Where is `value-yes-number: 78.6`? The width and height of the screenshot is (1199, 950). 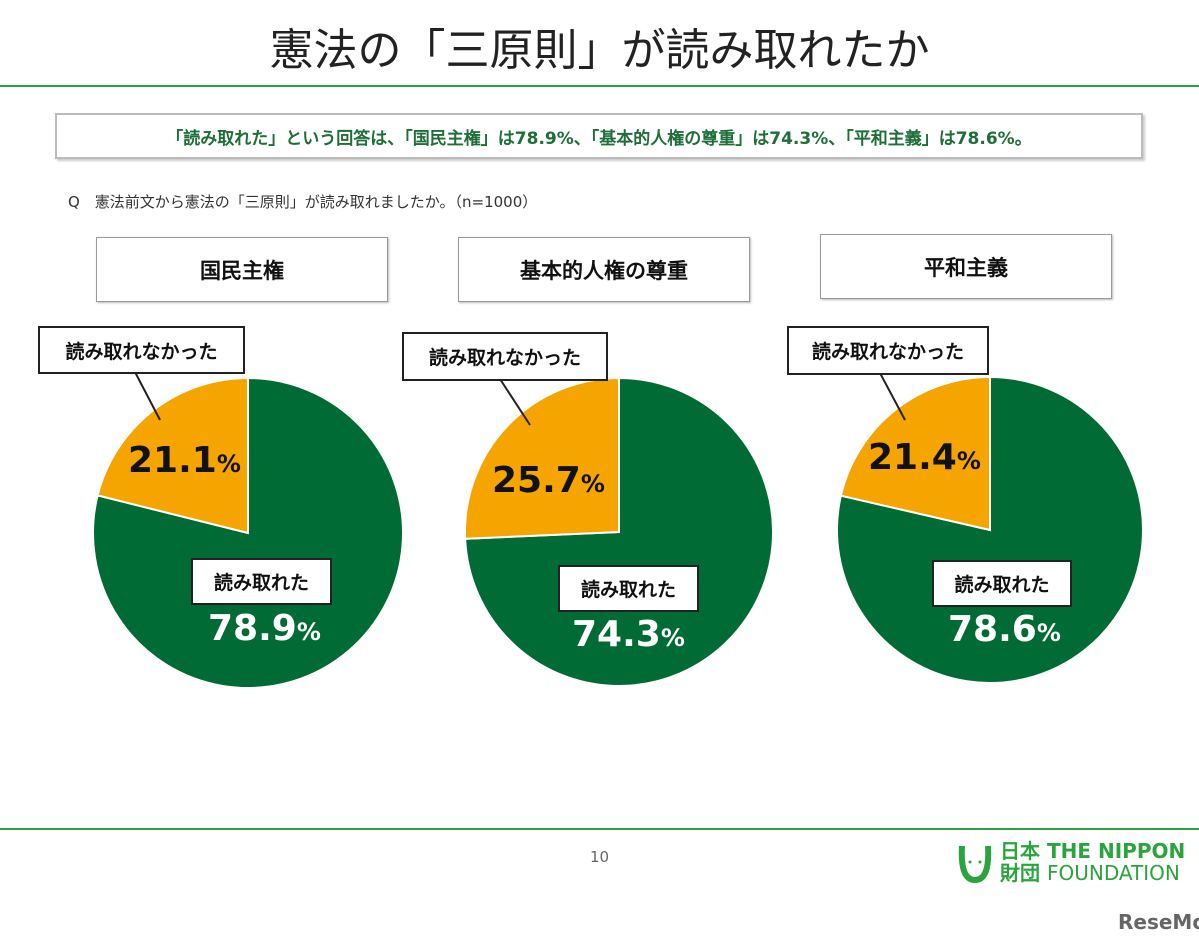
value-yes-number: 78.6 is located at coordinates (992, 629).